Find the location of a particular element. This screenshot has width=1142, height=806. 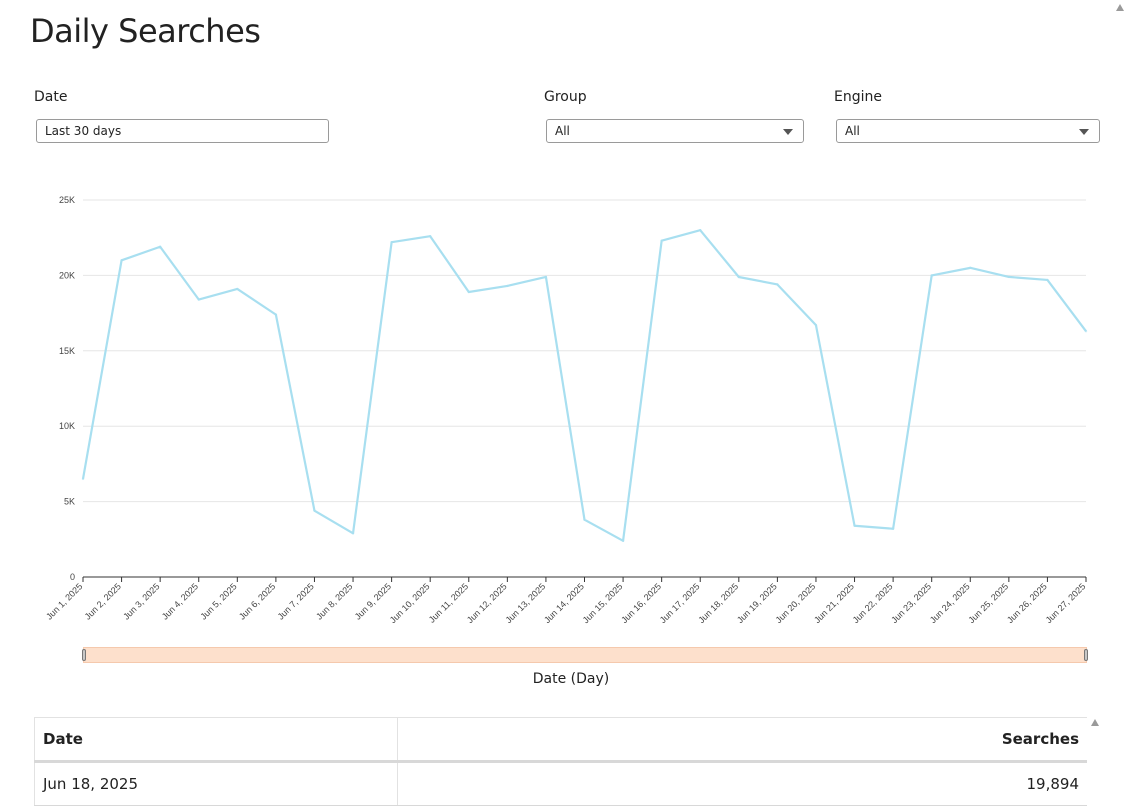

x-tick-label: Jun 9, 2025 is located at coordinates (373, 601).